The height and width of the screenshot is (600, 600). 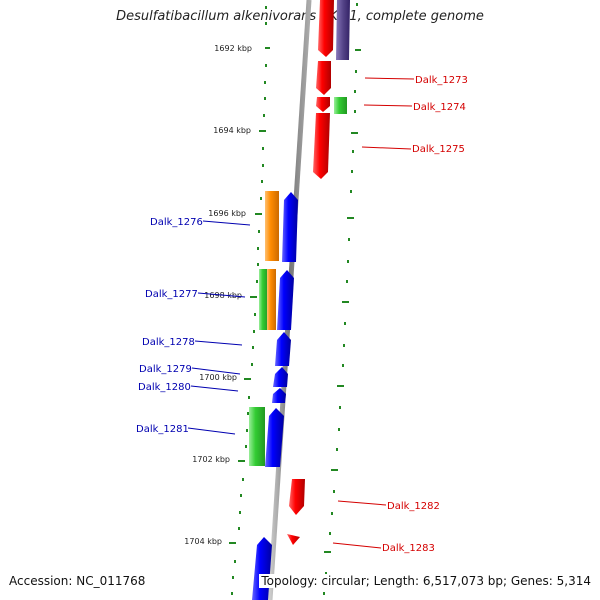 What do you see at coordinates (326, 28) in the screenshot?
I see `gene-arrow-top-red` at bounding box center [326, 28].